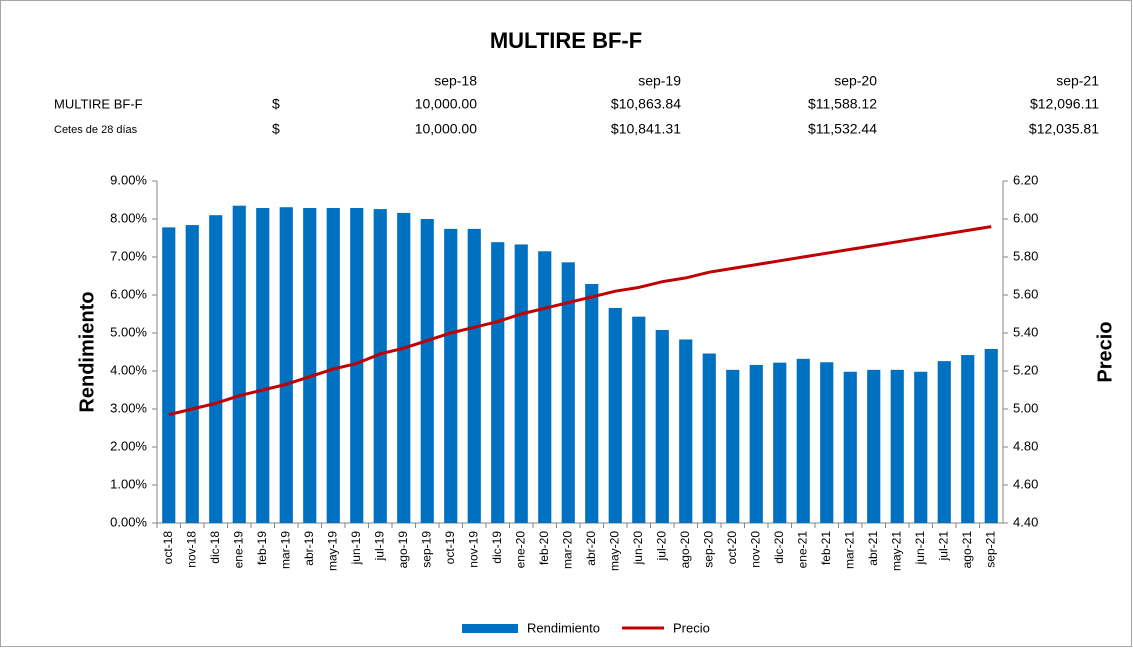 This screenshot has height=648, width=1133. I want to click on y2-tick-label: 4.60, so click(1025, 483).